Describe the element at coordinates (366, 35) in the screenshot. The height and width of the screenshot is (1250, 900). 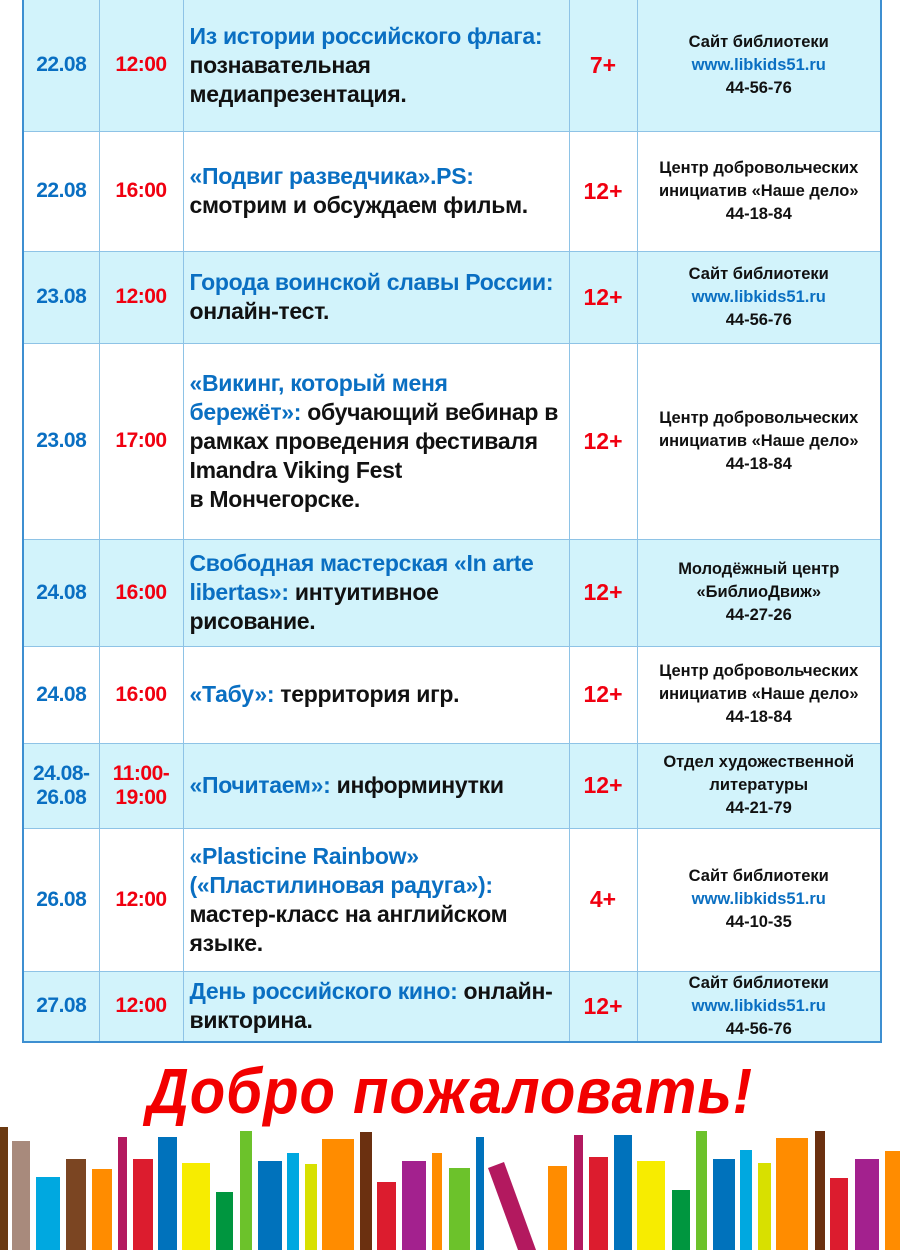
I see `event-title-highlight: Из истории российского флага:` at that location.